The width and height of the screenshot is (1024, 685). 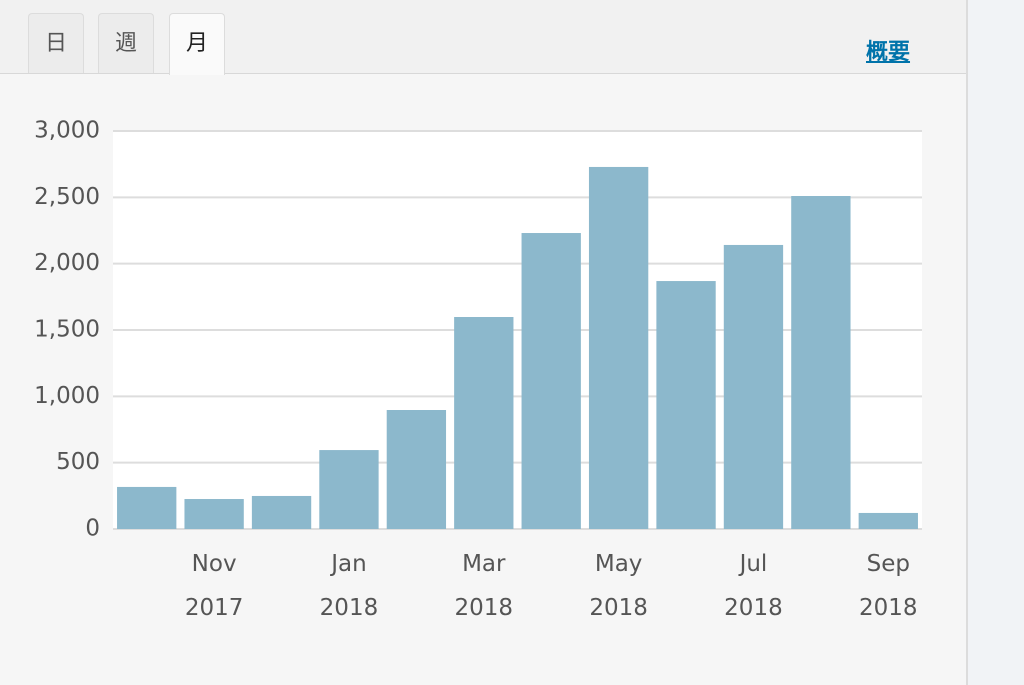 I want to click on y-tick-label: 0, so click(x=92, y=529).